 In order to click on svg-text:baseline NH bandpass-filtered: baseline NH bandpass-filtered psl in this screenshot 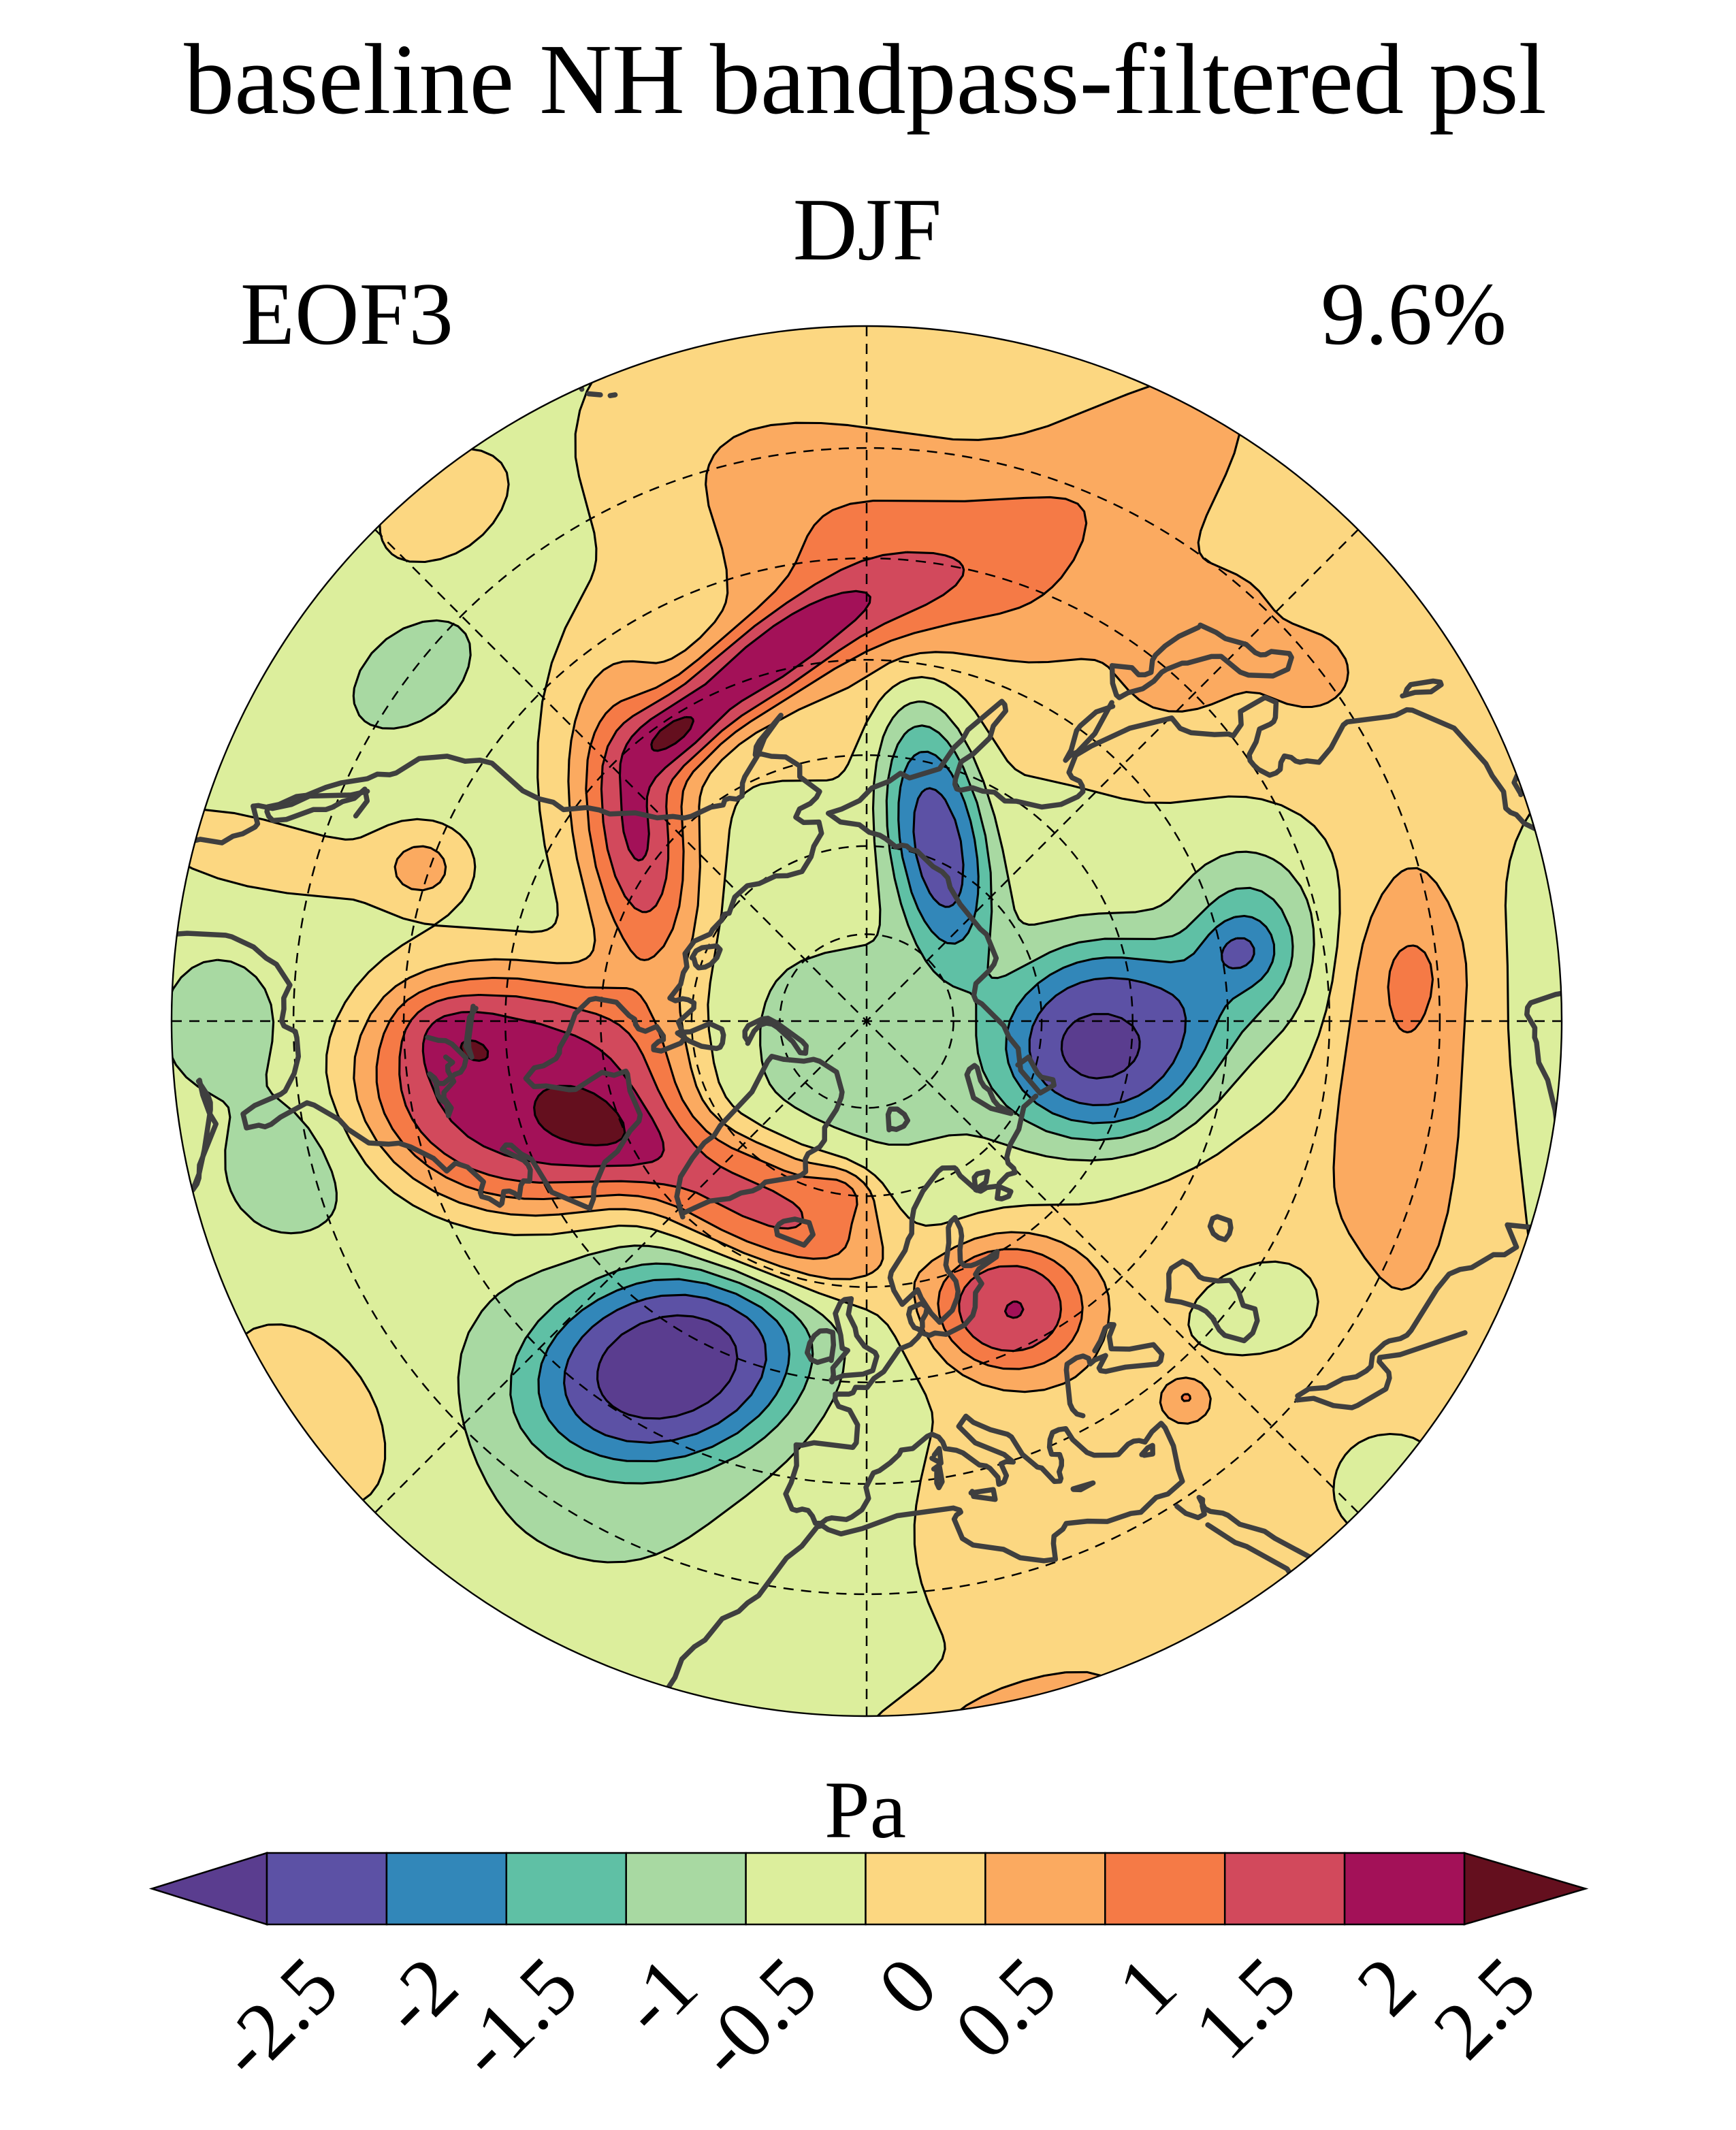, I will do `click(866, 79)`.